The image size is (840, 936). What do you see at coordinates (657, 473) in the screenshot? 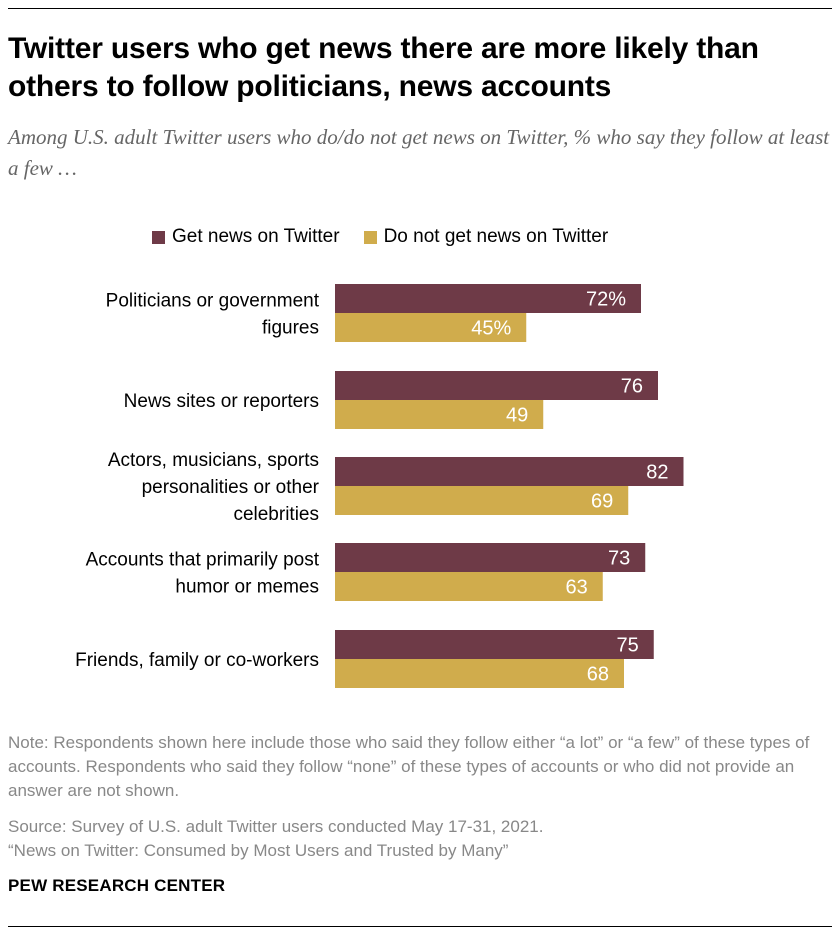
I see `data-label-get-news: 82` at bounding box center [657, 473].